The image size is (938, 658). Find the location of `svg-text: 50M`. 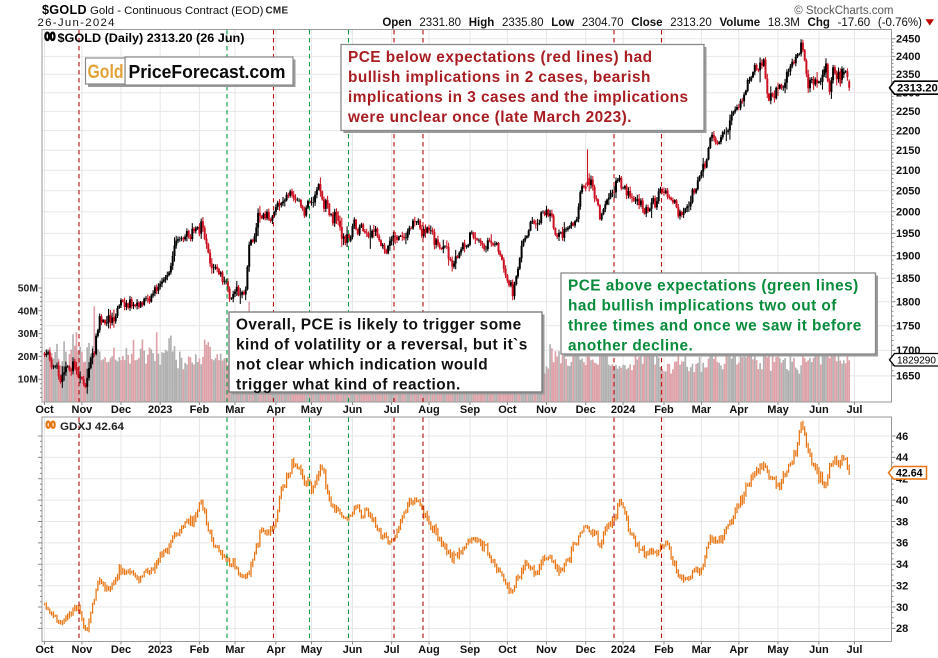

svg-text: 50M is located at coordinates (28, 289).